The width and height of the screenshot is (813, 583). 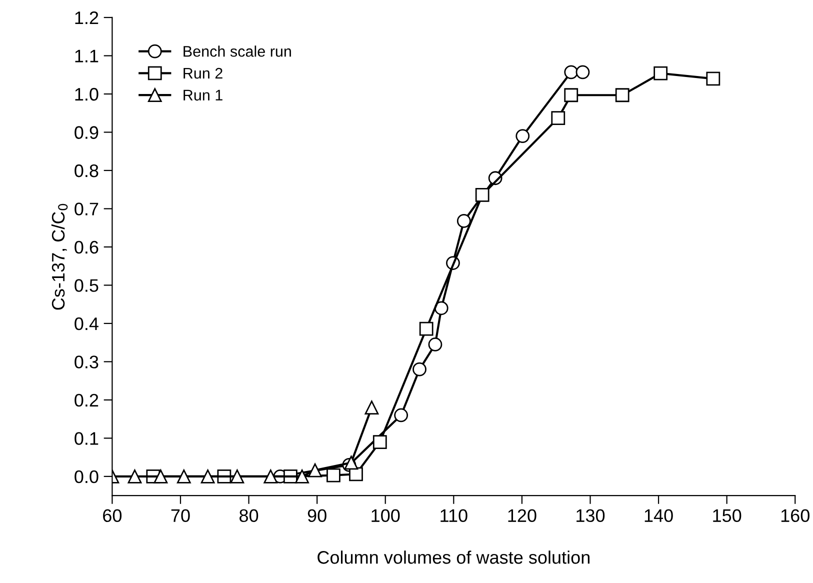 I want to click on y-tick-label: 0.9, so click(x=86, y=132).